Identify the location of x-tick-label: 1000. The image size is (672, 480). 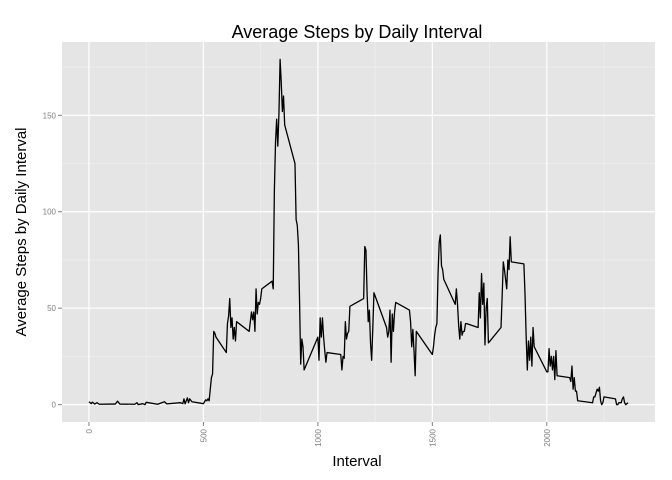
(318, 437).